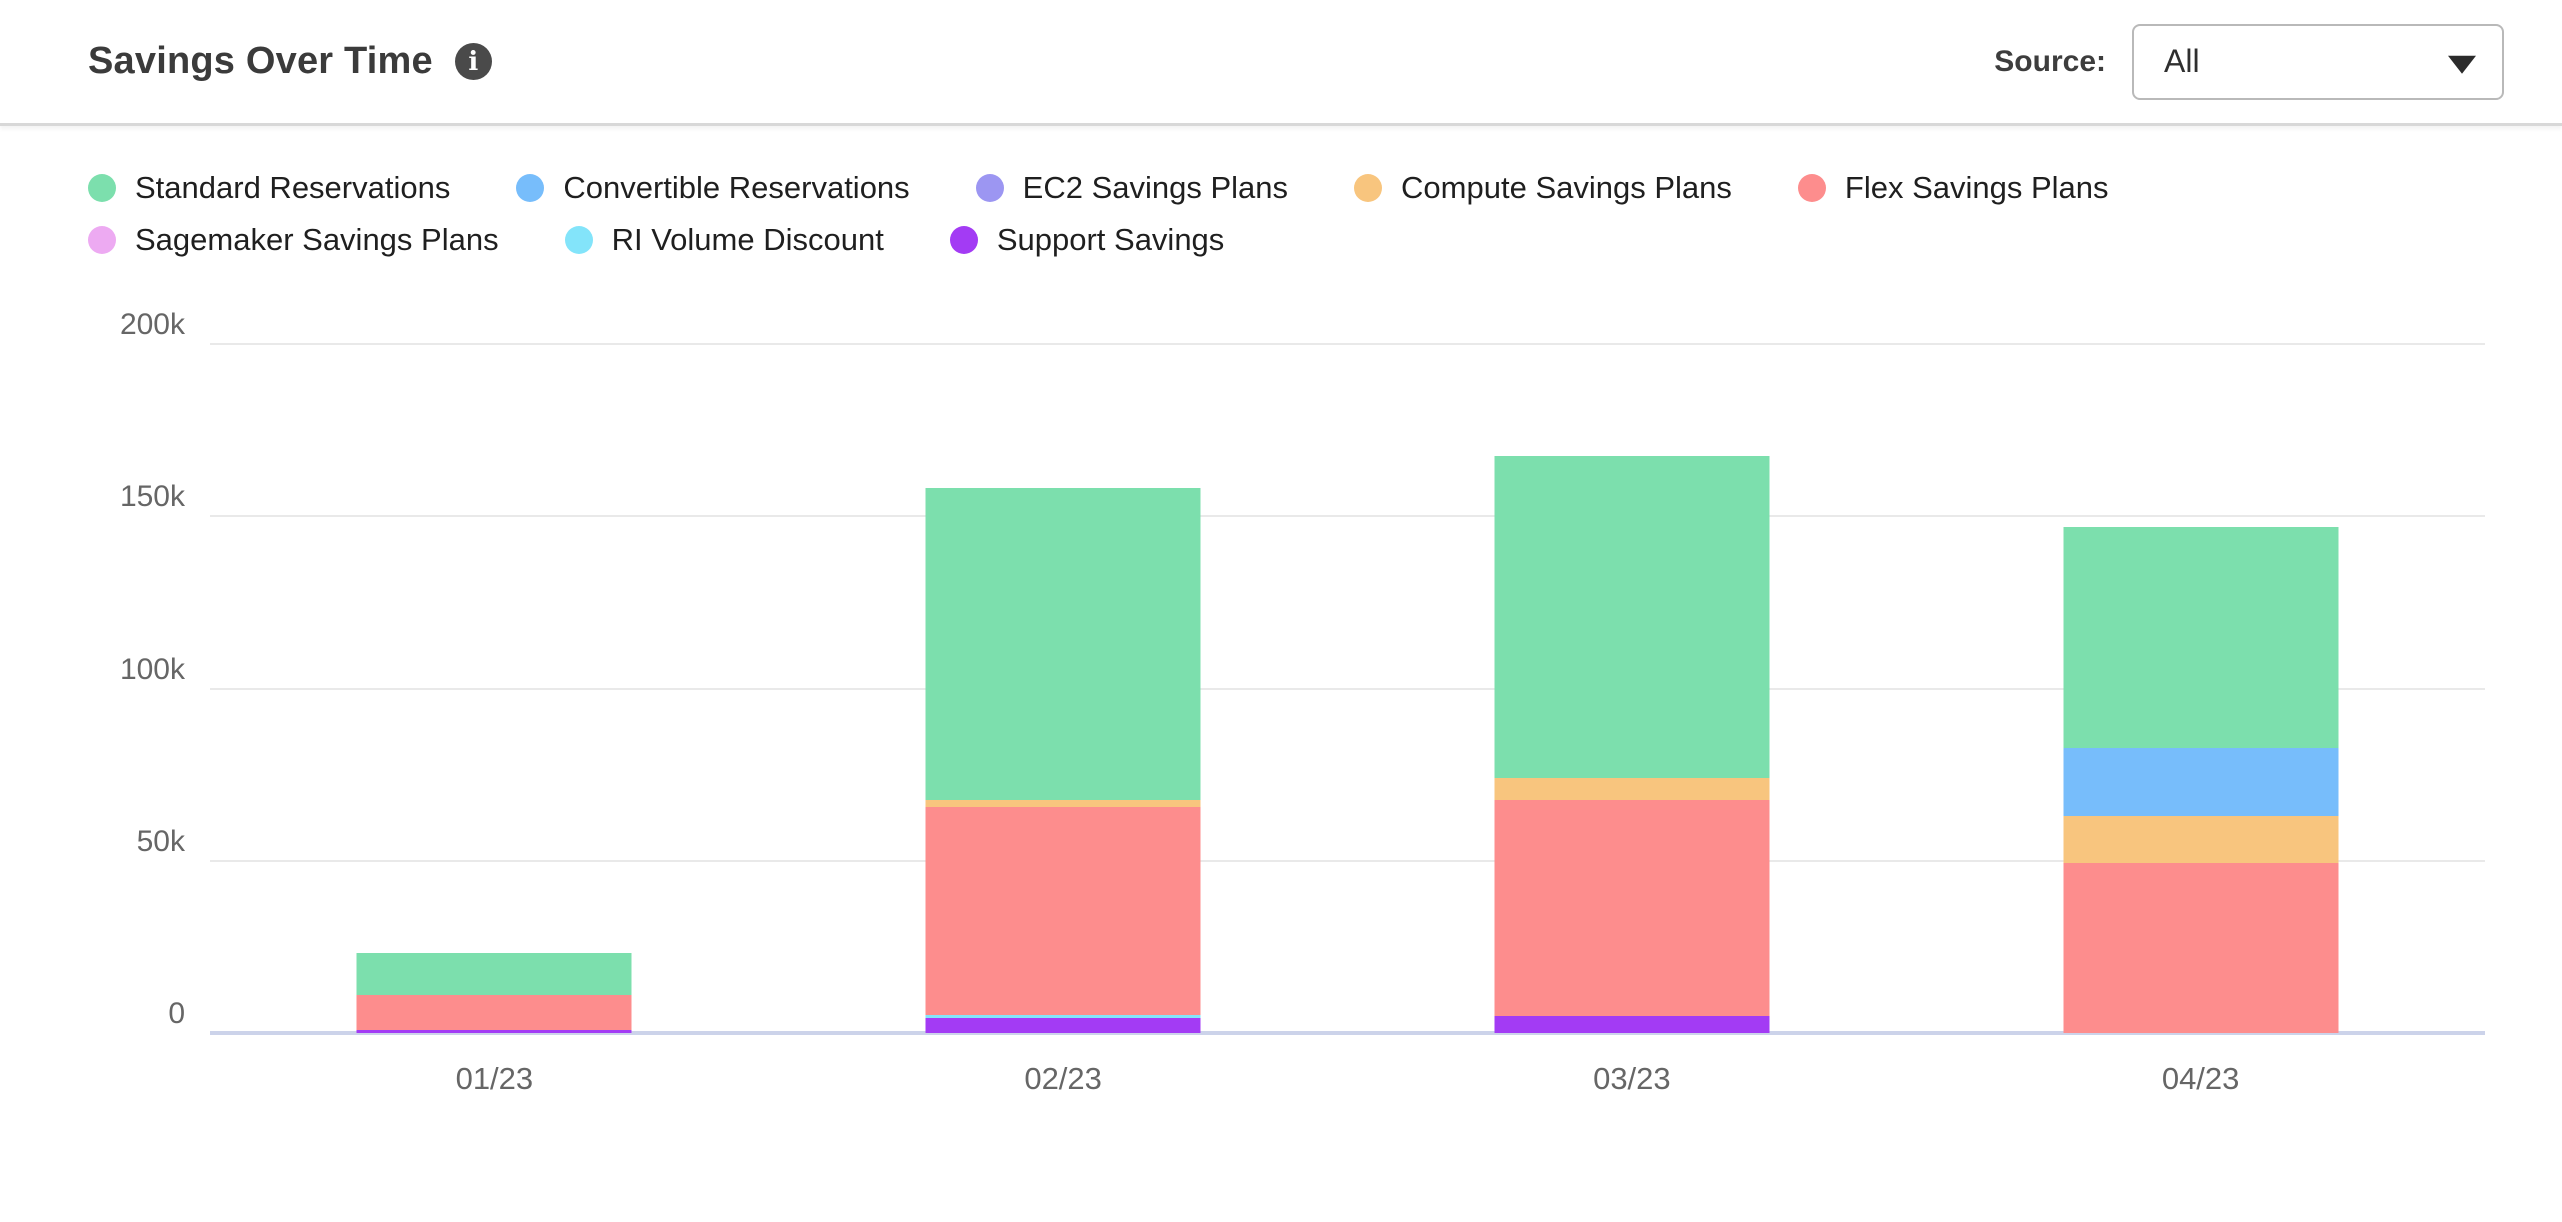  What do you see at coordinates (1155, 187) in the screenshot?
I see `legend-label: EC2 Savings Plans` at bounding box center [1155, 187].